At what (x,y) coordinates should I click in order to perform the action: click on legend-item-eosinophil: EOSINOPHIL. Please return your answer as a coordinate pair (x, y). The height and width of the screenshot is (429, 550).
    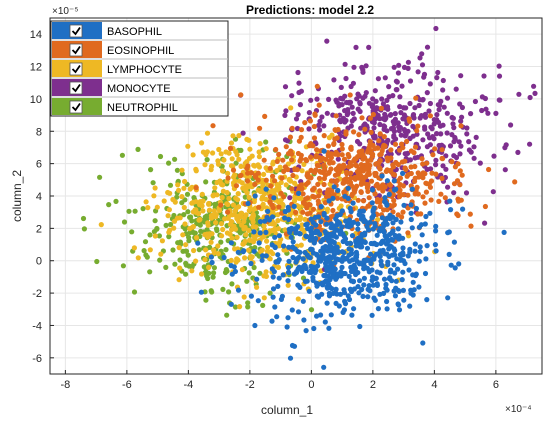
    Looking at the image, I should click on (139, 48).